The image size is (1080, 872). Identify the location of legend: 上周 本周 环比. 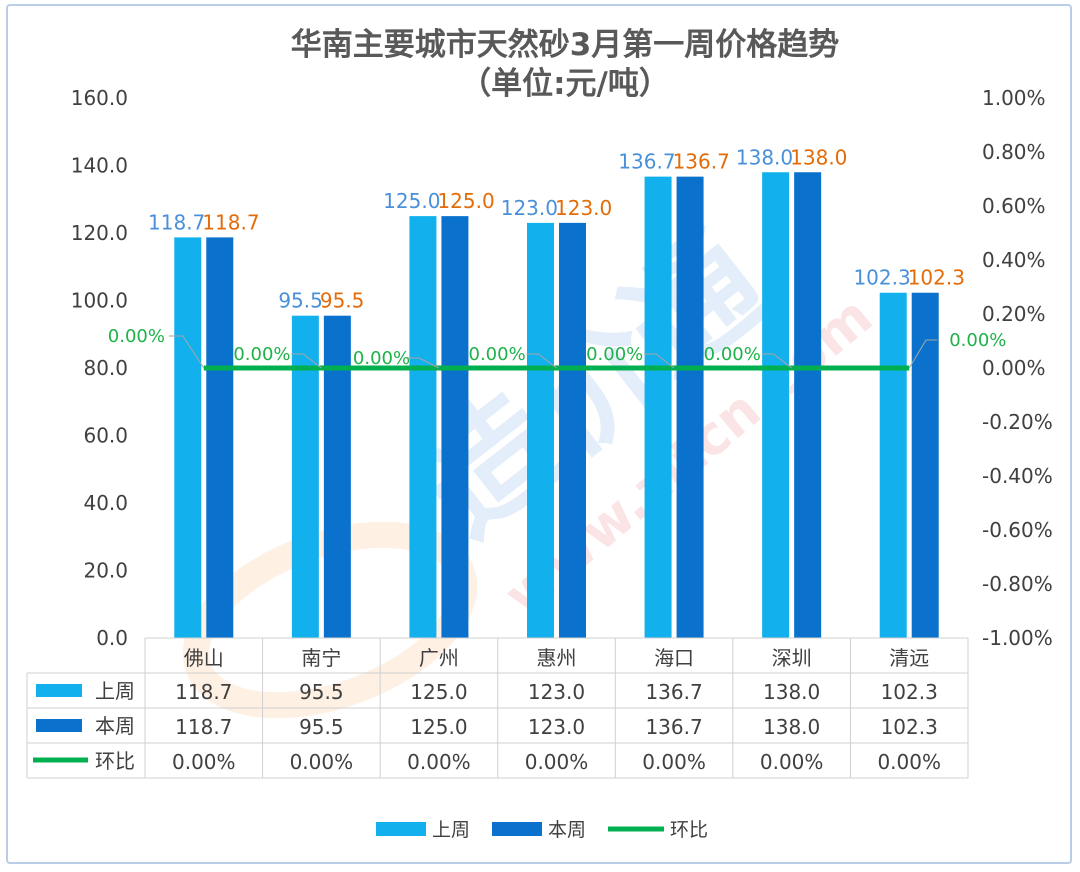
(542, 830).